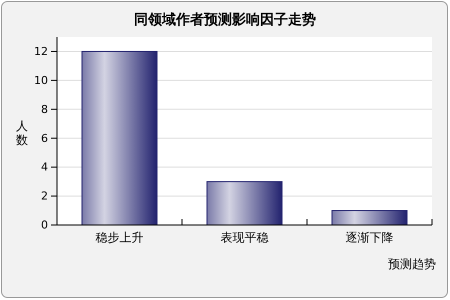 This screenshot has height=300, width=450. I want to click on x-tick-label: 逐渐下降, so click(370, 237).